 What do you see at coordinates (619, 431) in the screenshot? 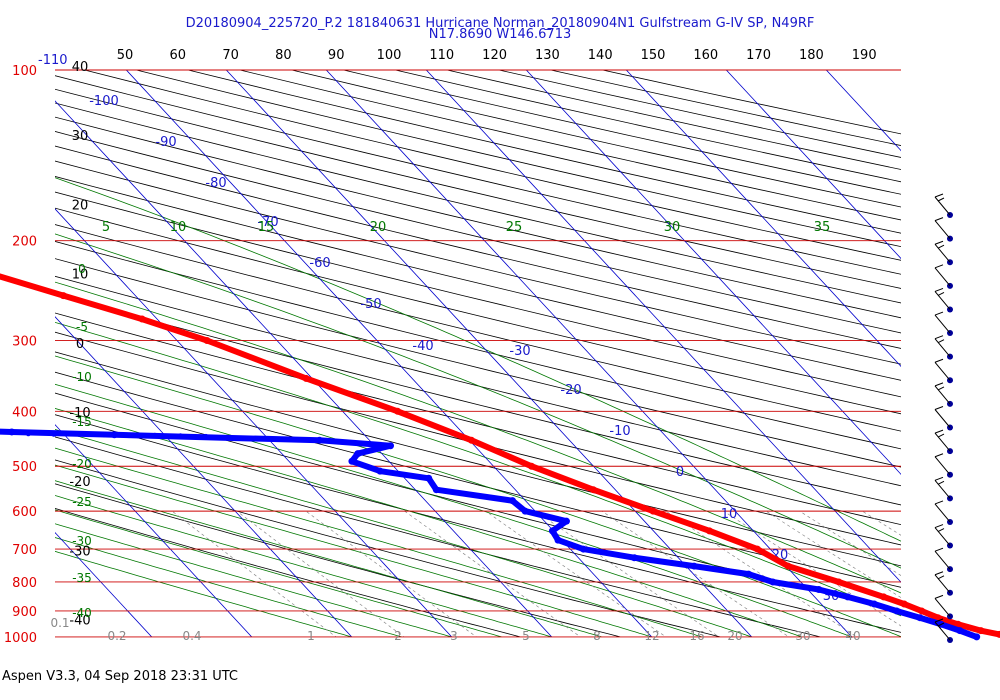
I see `isotherm-label: -10` at bounding box center [619, 431].